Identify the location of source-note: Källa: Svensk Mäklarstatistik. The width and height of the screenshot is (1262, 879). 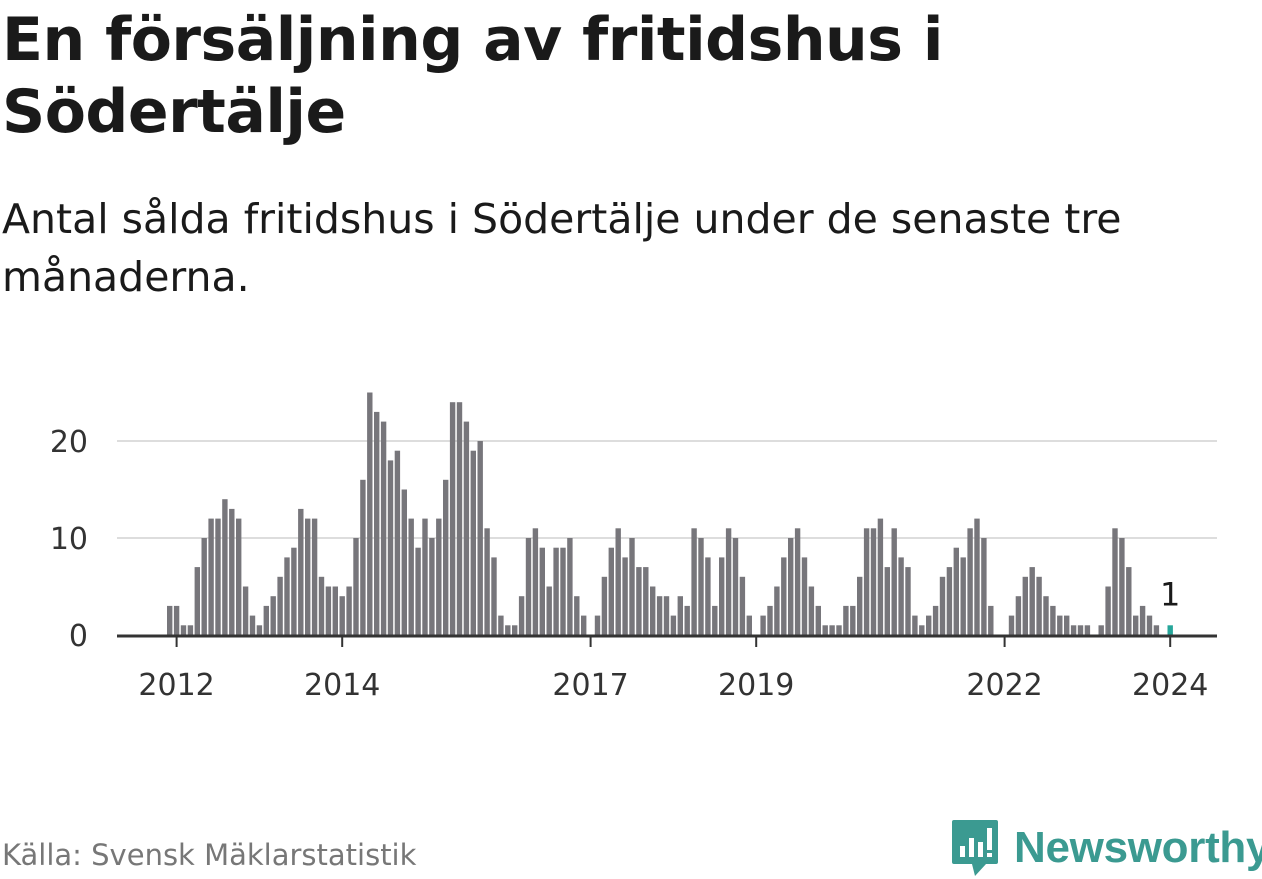
(209, 855).